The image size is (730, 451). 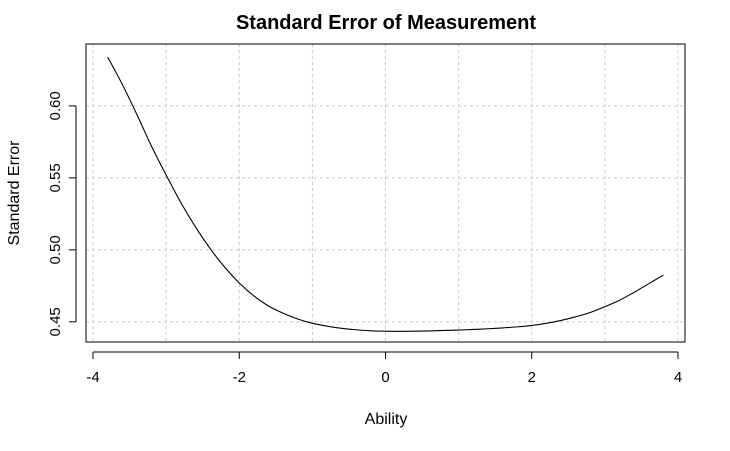 I want to click on x-axis: -4 -2 0 2 4, so click(x=384, y=368).